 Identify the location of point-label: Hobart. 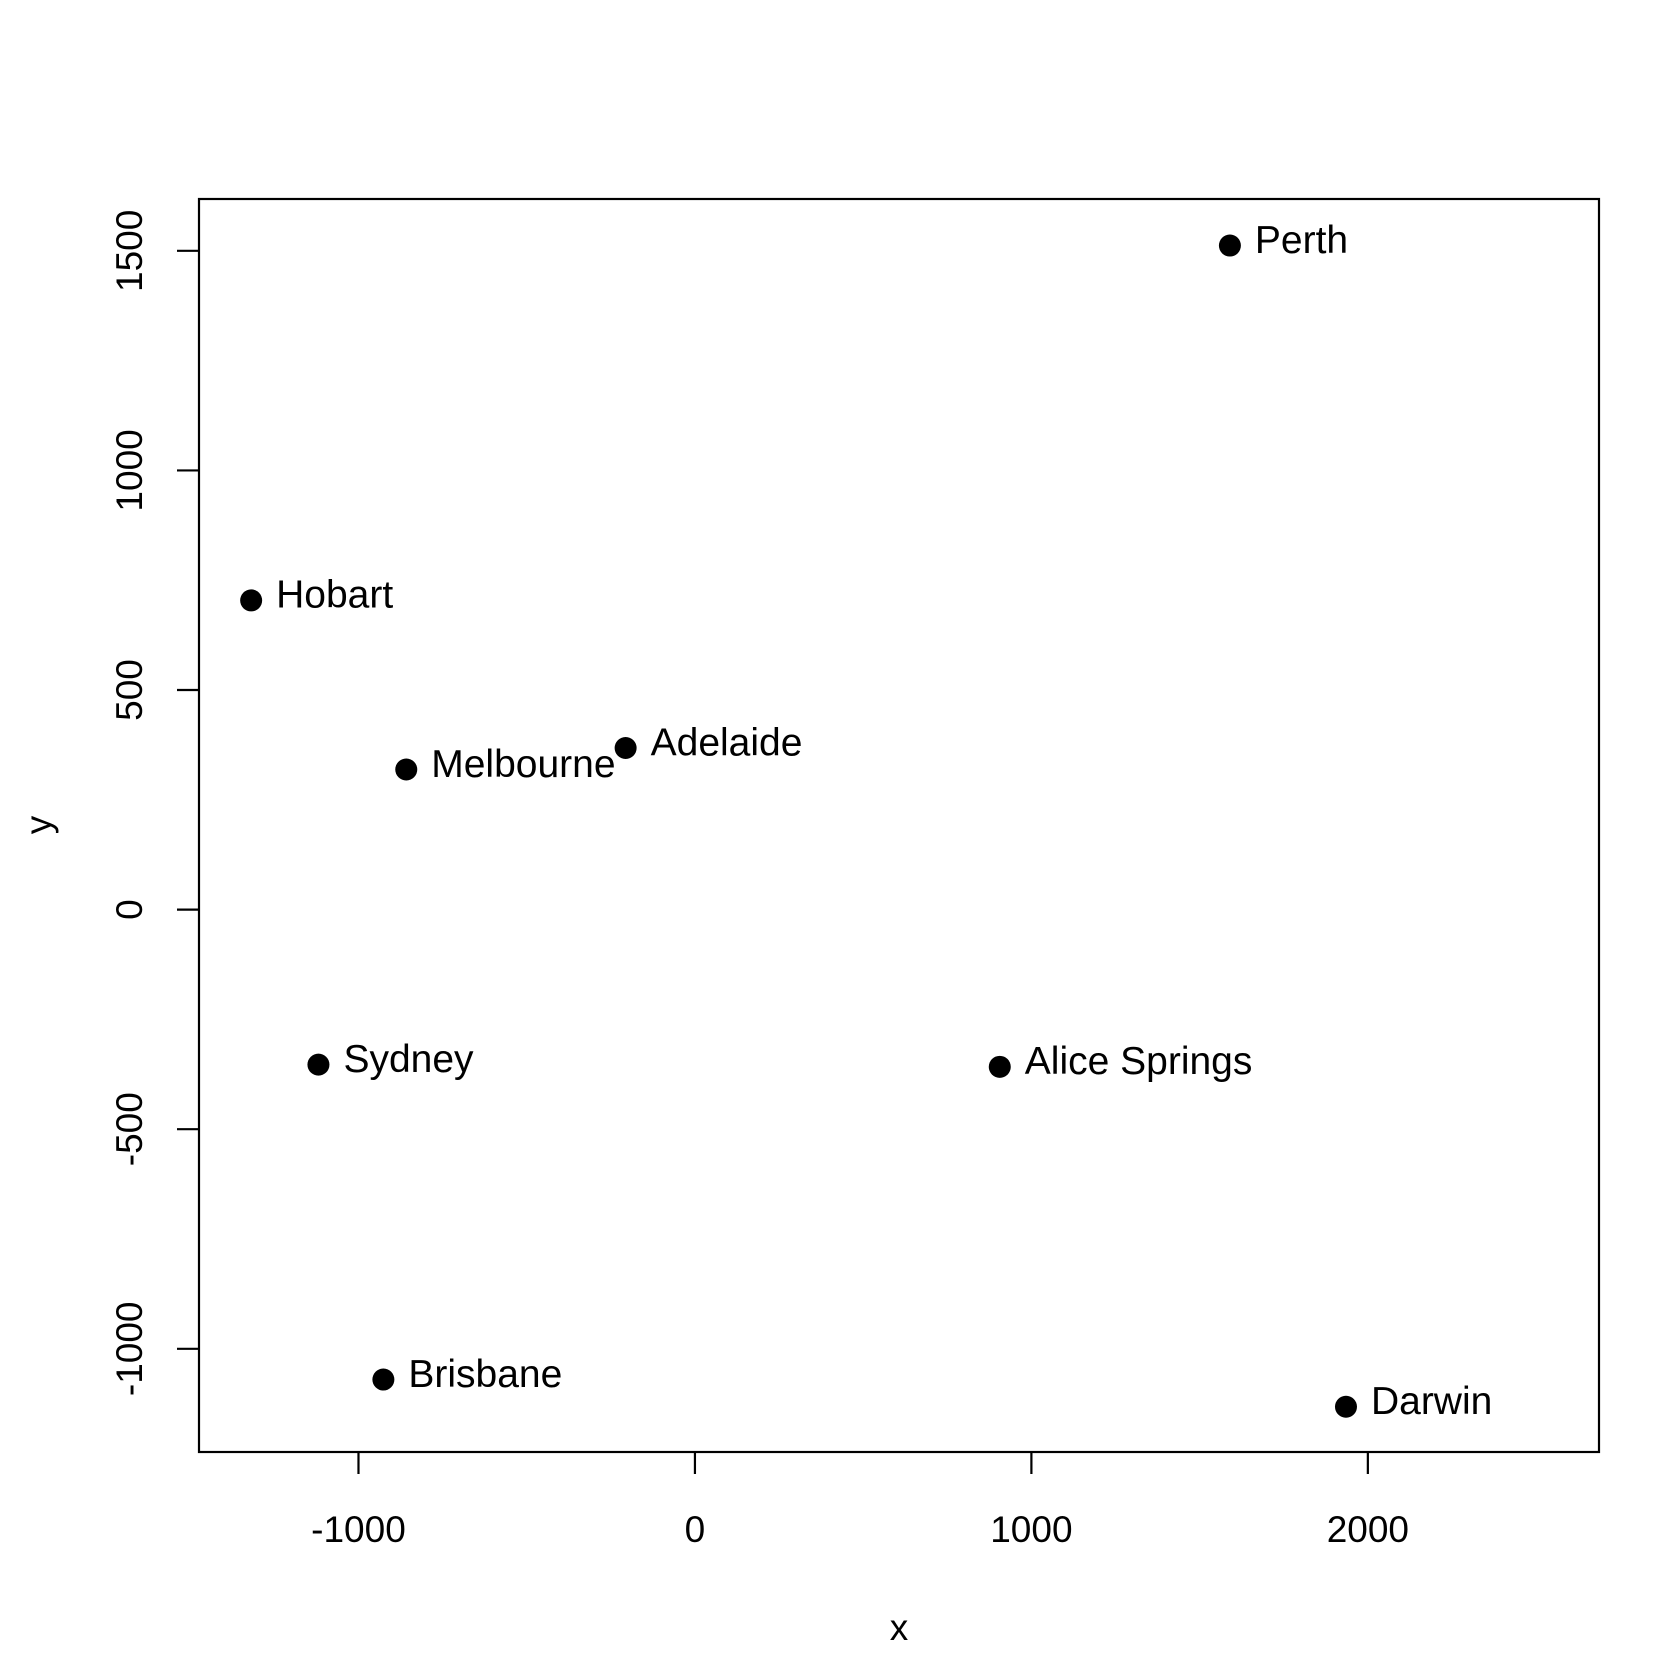
(334, 595).